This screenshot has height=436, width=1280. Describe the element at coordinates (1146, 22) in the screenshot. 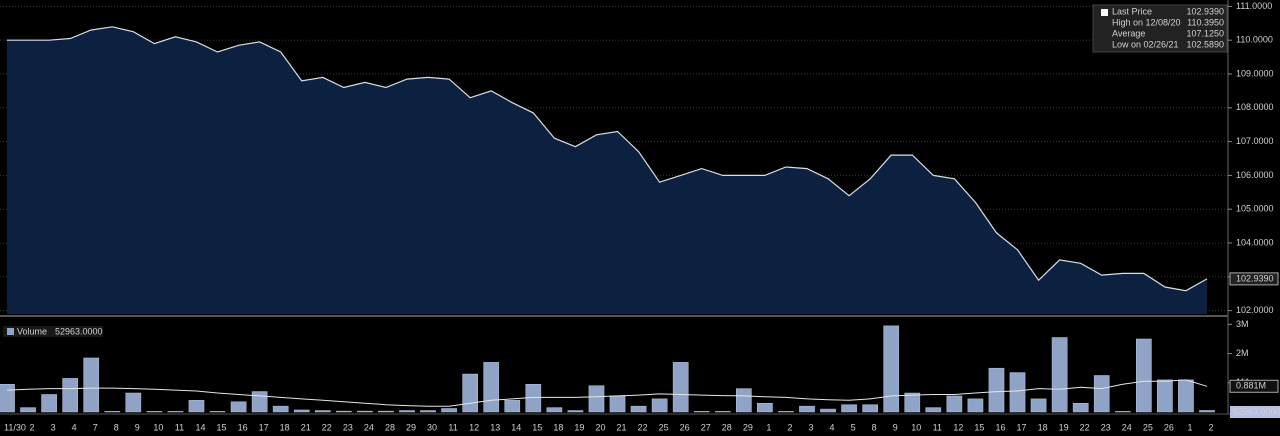

I see `legend-label: High on 12/08/20` at that location.